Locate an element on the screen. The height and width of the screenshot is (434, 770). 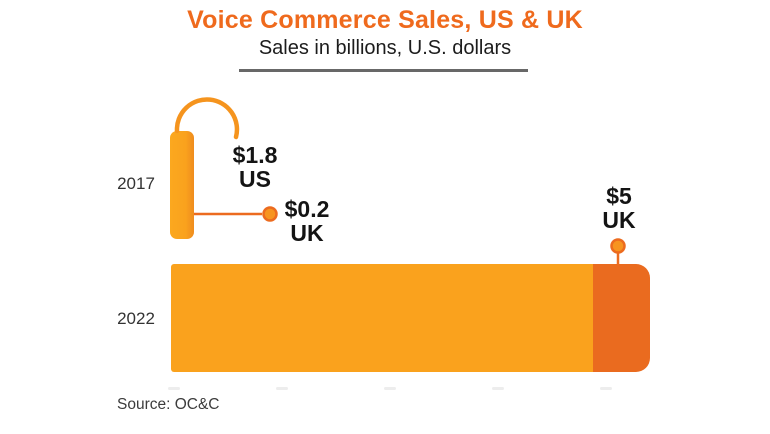
bar-2017-us is located at coordinates (182, 185).